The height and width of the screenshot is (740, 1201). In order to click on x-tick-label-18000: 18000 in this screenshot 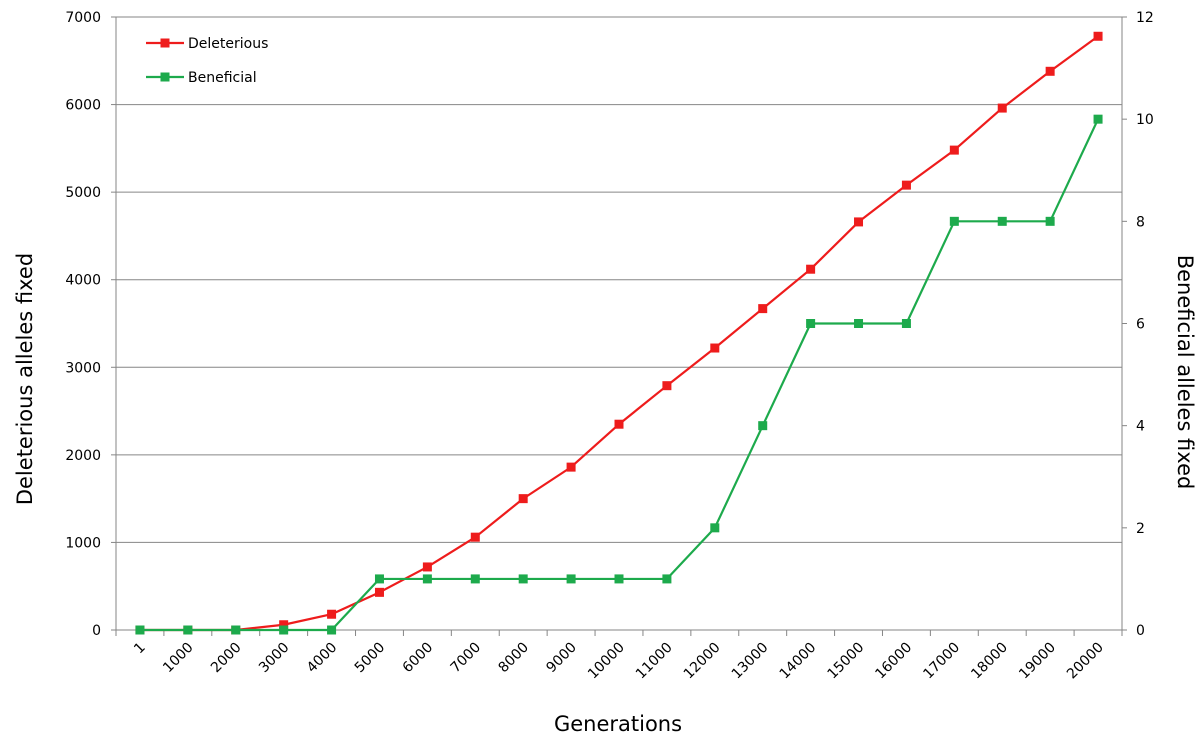, I will do `click(989, 661)`.